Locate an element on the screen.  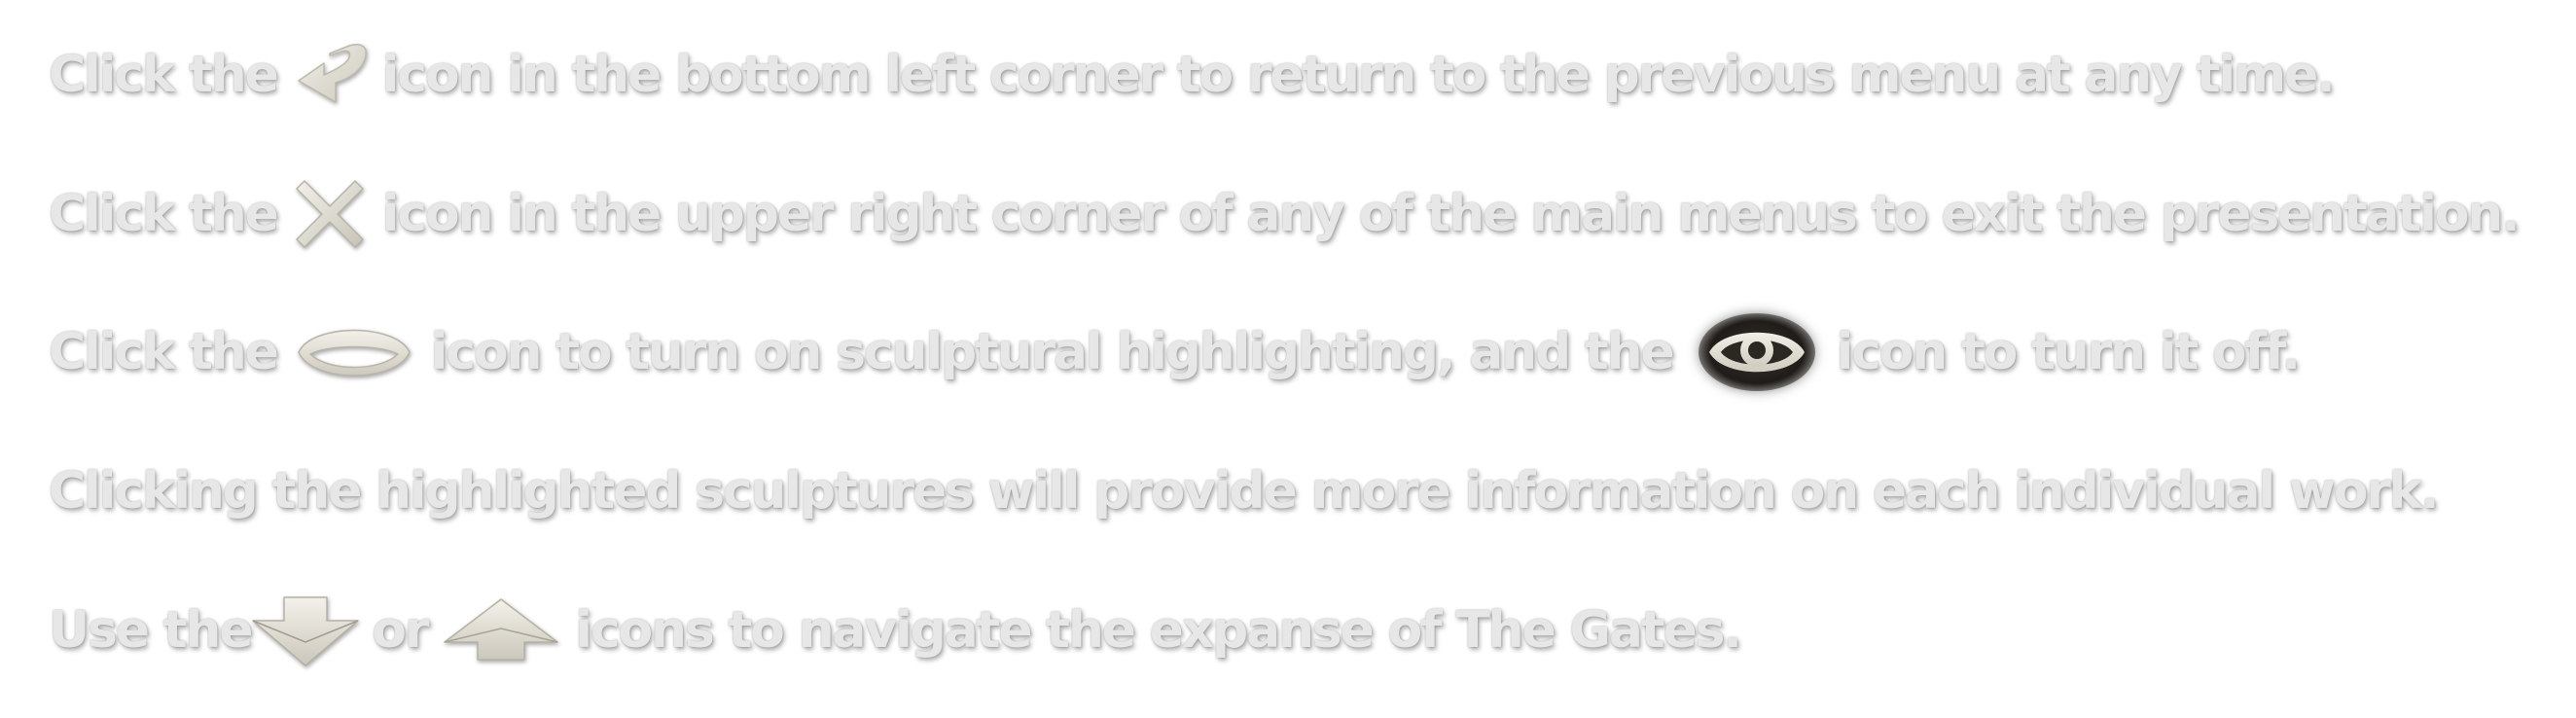
instruction-line-navigate: Use the or is located at coordinates (895, 630).